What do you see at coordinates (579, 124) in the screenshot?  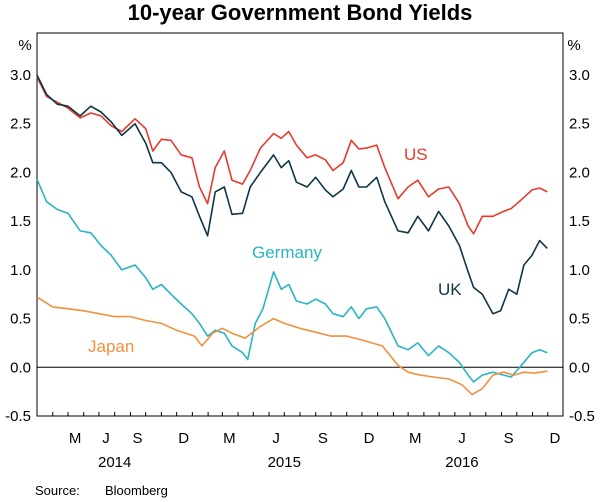 I see `y-tick-right: 2.5` at bounding box center [579, 124].